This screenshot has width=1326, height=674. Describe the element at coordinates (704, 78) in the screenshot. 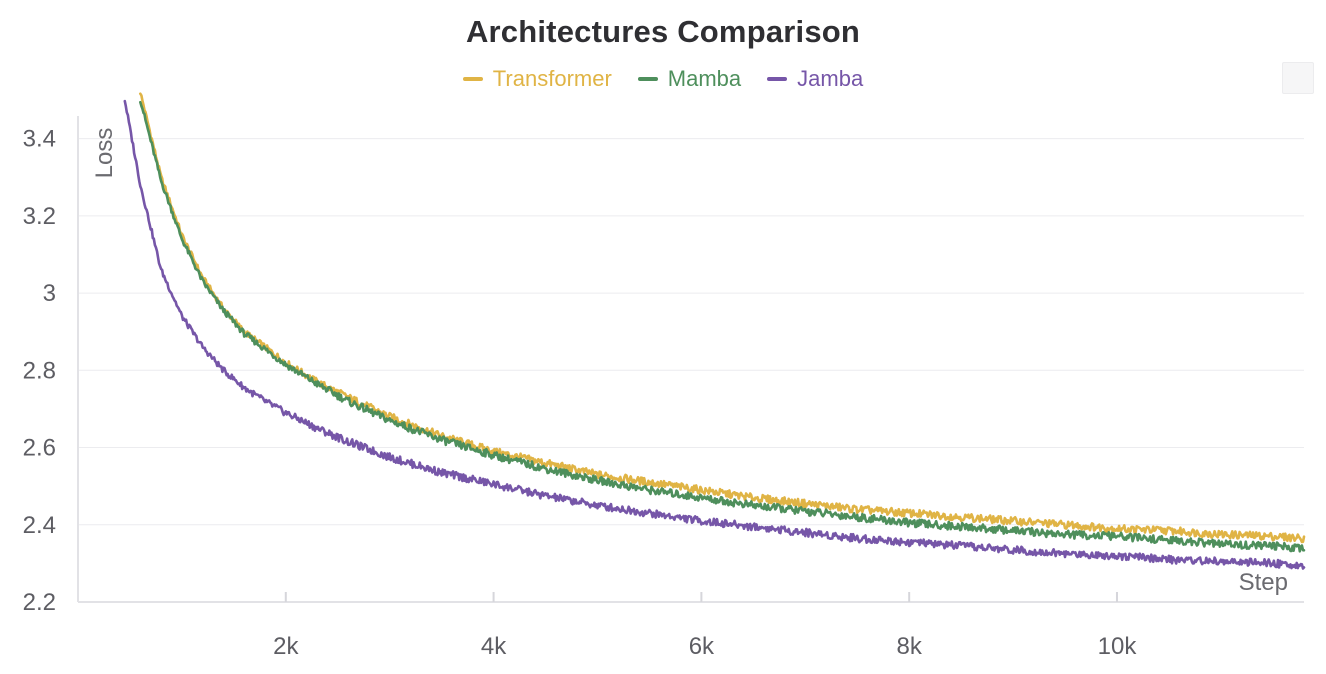

I see `legend-label-mamba: Mamba` at that location.